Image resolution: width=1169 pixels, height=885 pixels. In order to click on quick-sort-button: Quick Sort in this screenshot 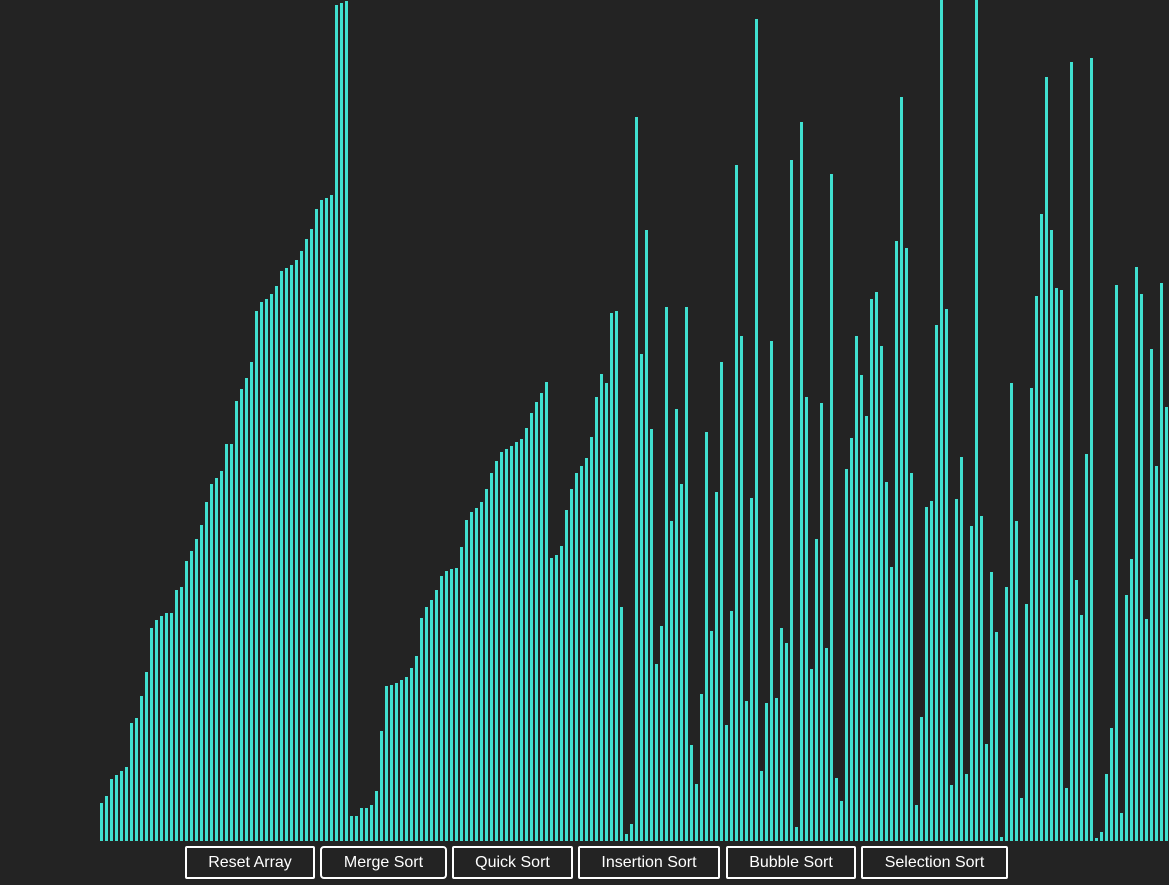, I will do `click(512, 862)`.